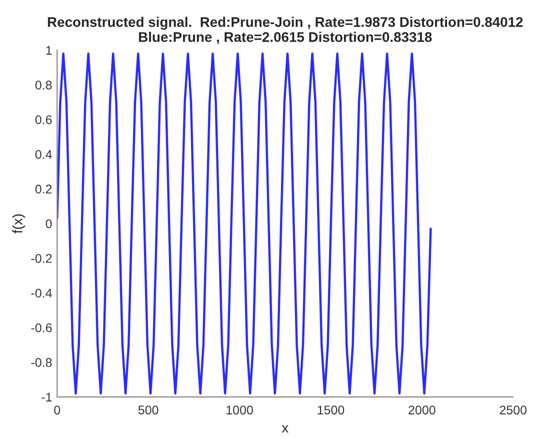 Image resolution: width=539 pixels, height=444 pixels. What do you see at coordinates (41, 258) in the screenshot?
I see `y-tick-label: -0.2` at bounding box center [41, 258].